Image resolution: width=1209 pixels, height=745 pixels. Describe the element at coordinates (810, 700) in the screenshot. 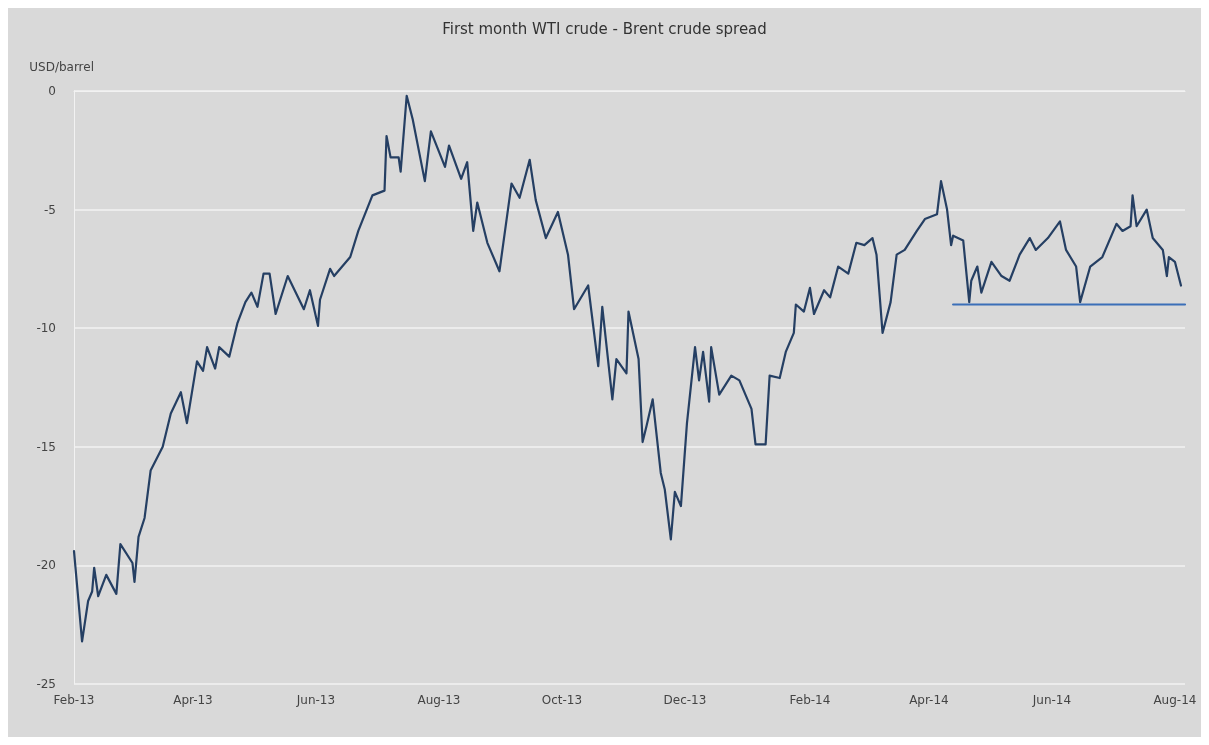

I see `x-tick-label: Feb-14` at that location.